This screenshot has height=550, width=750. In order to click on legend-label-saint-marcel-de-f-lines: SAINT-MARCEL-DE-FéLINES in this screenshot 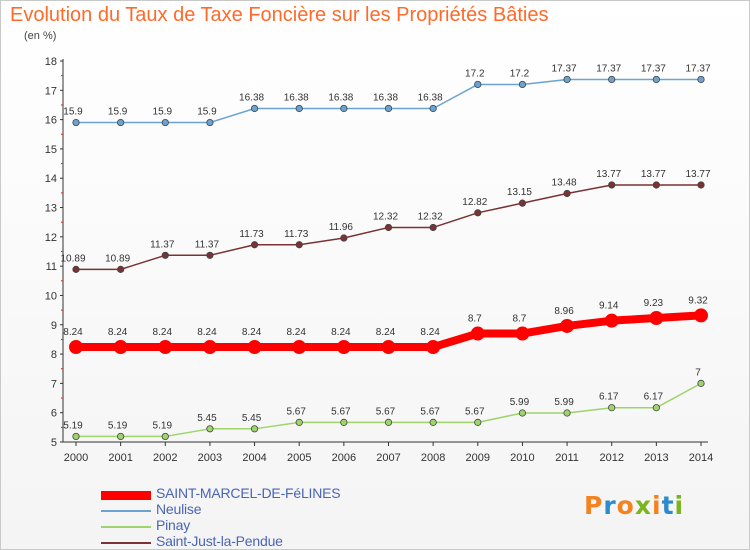, I will do `click(248, 493)`.